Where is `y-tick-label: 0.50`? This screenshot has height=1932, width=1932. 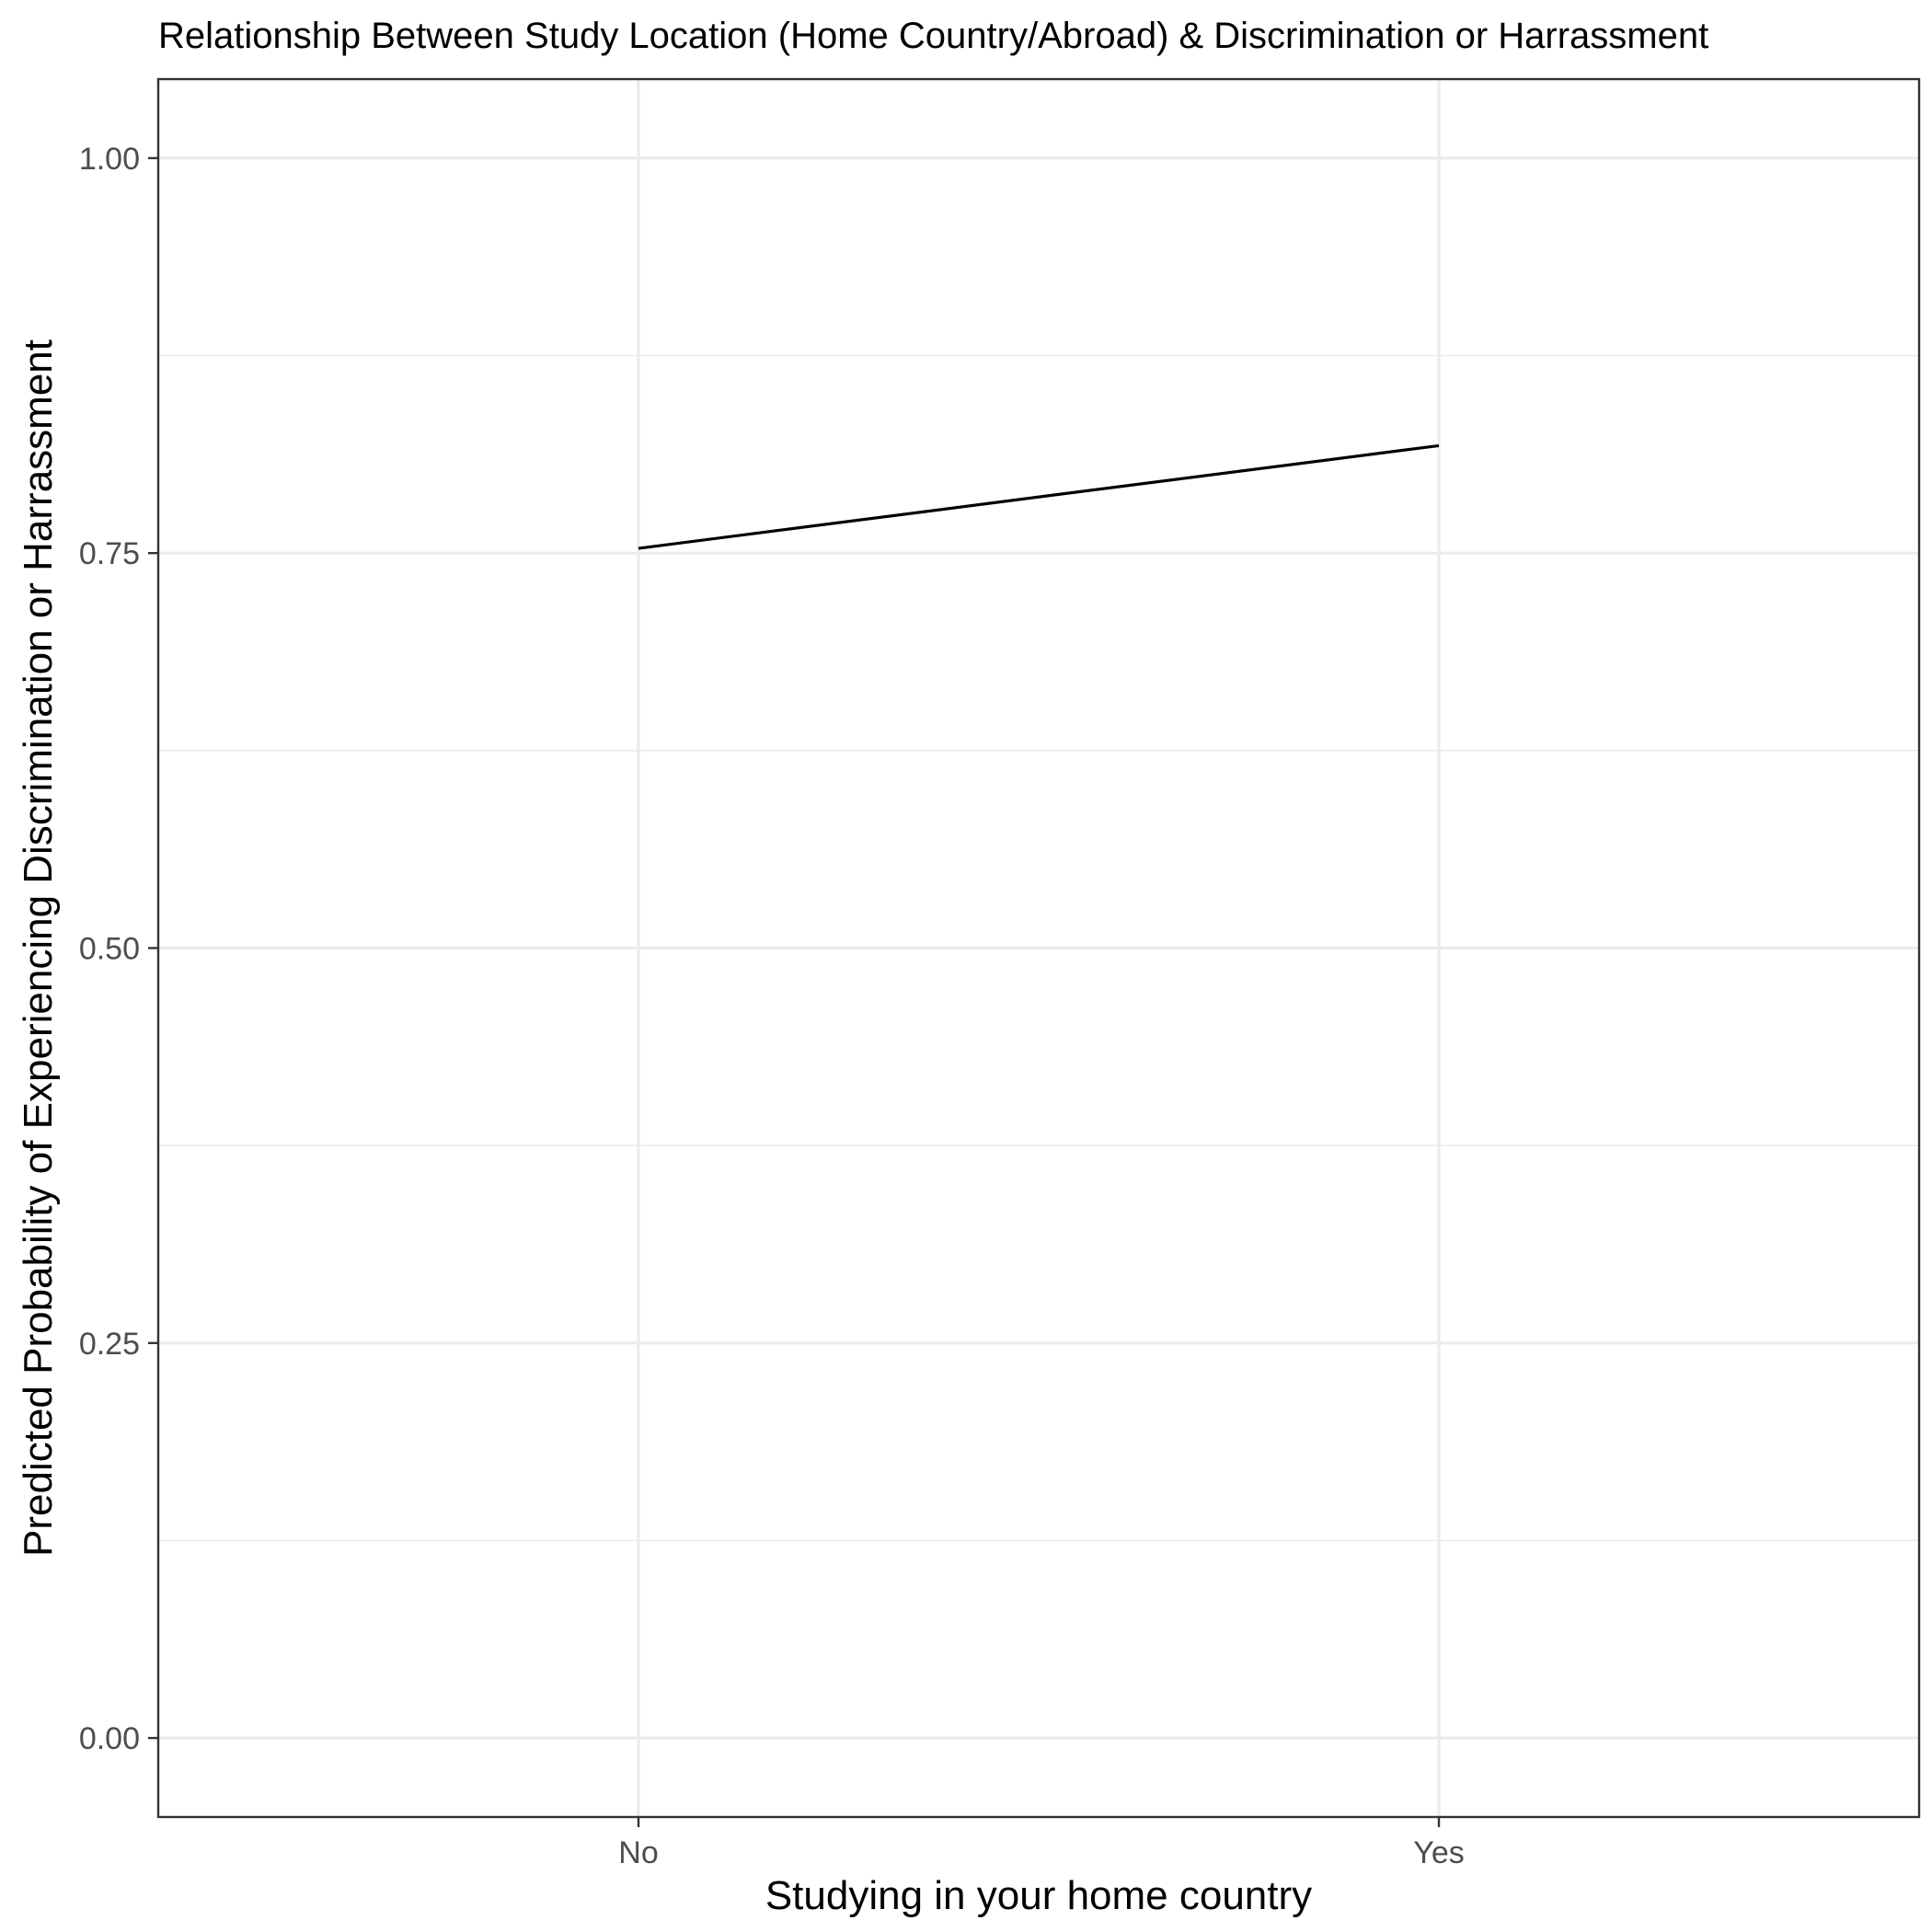 y-tick-label: 0.50 is located at coordinates (109, 949).